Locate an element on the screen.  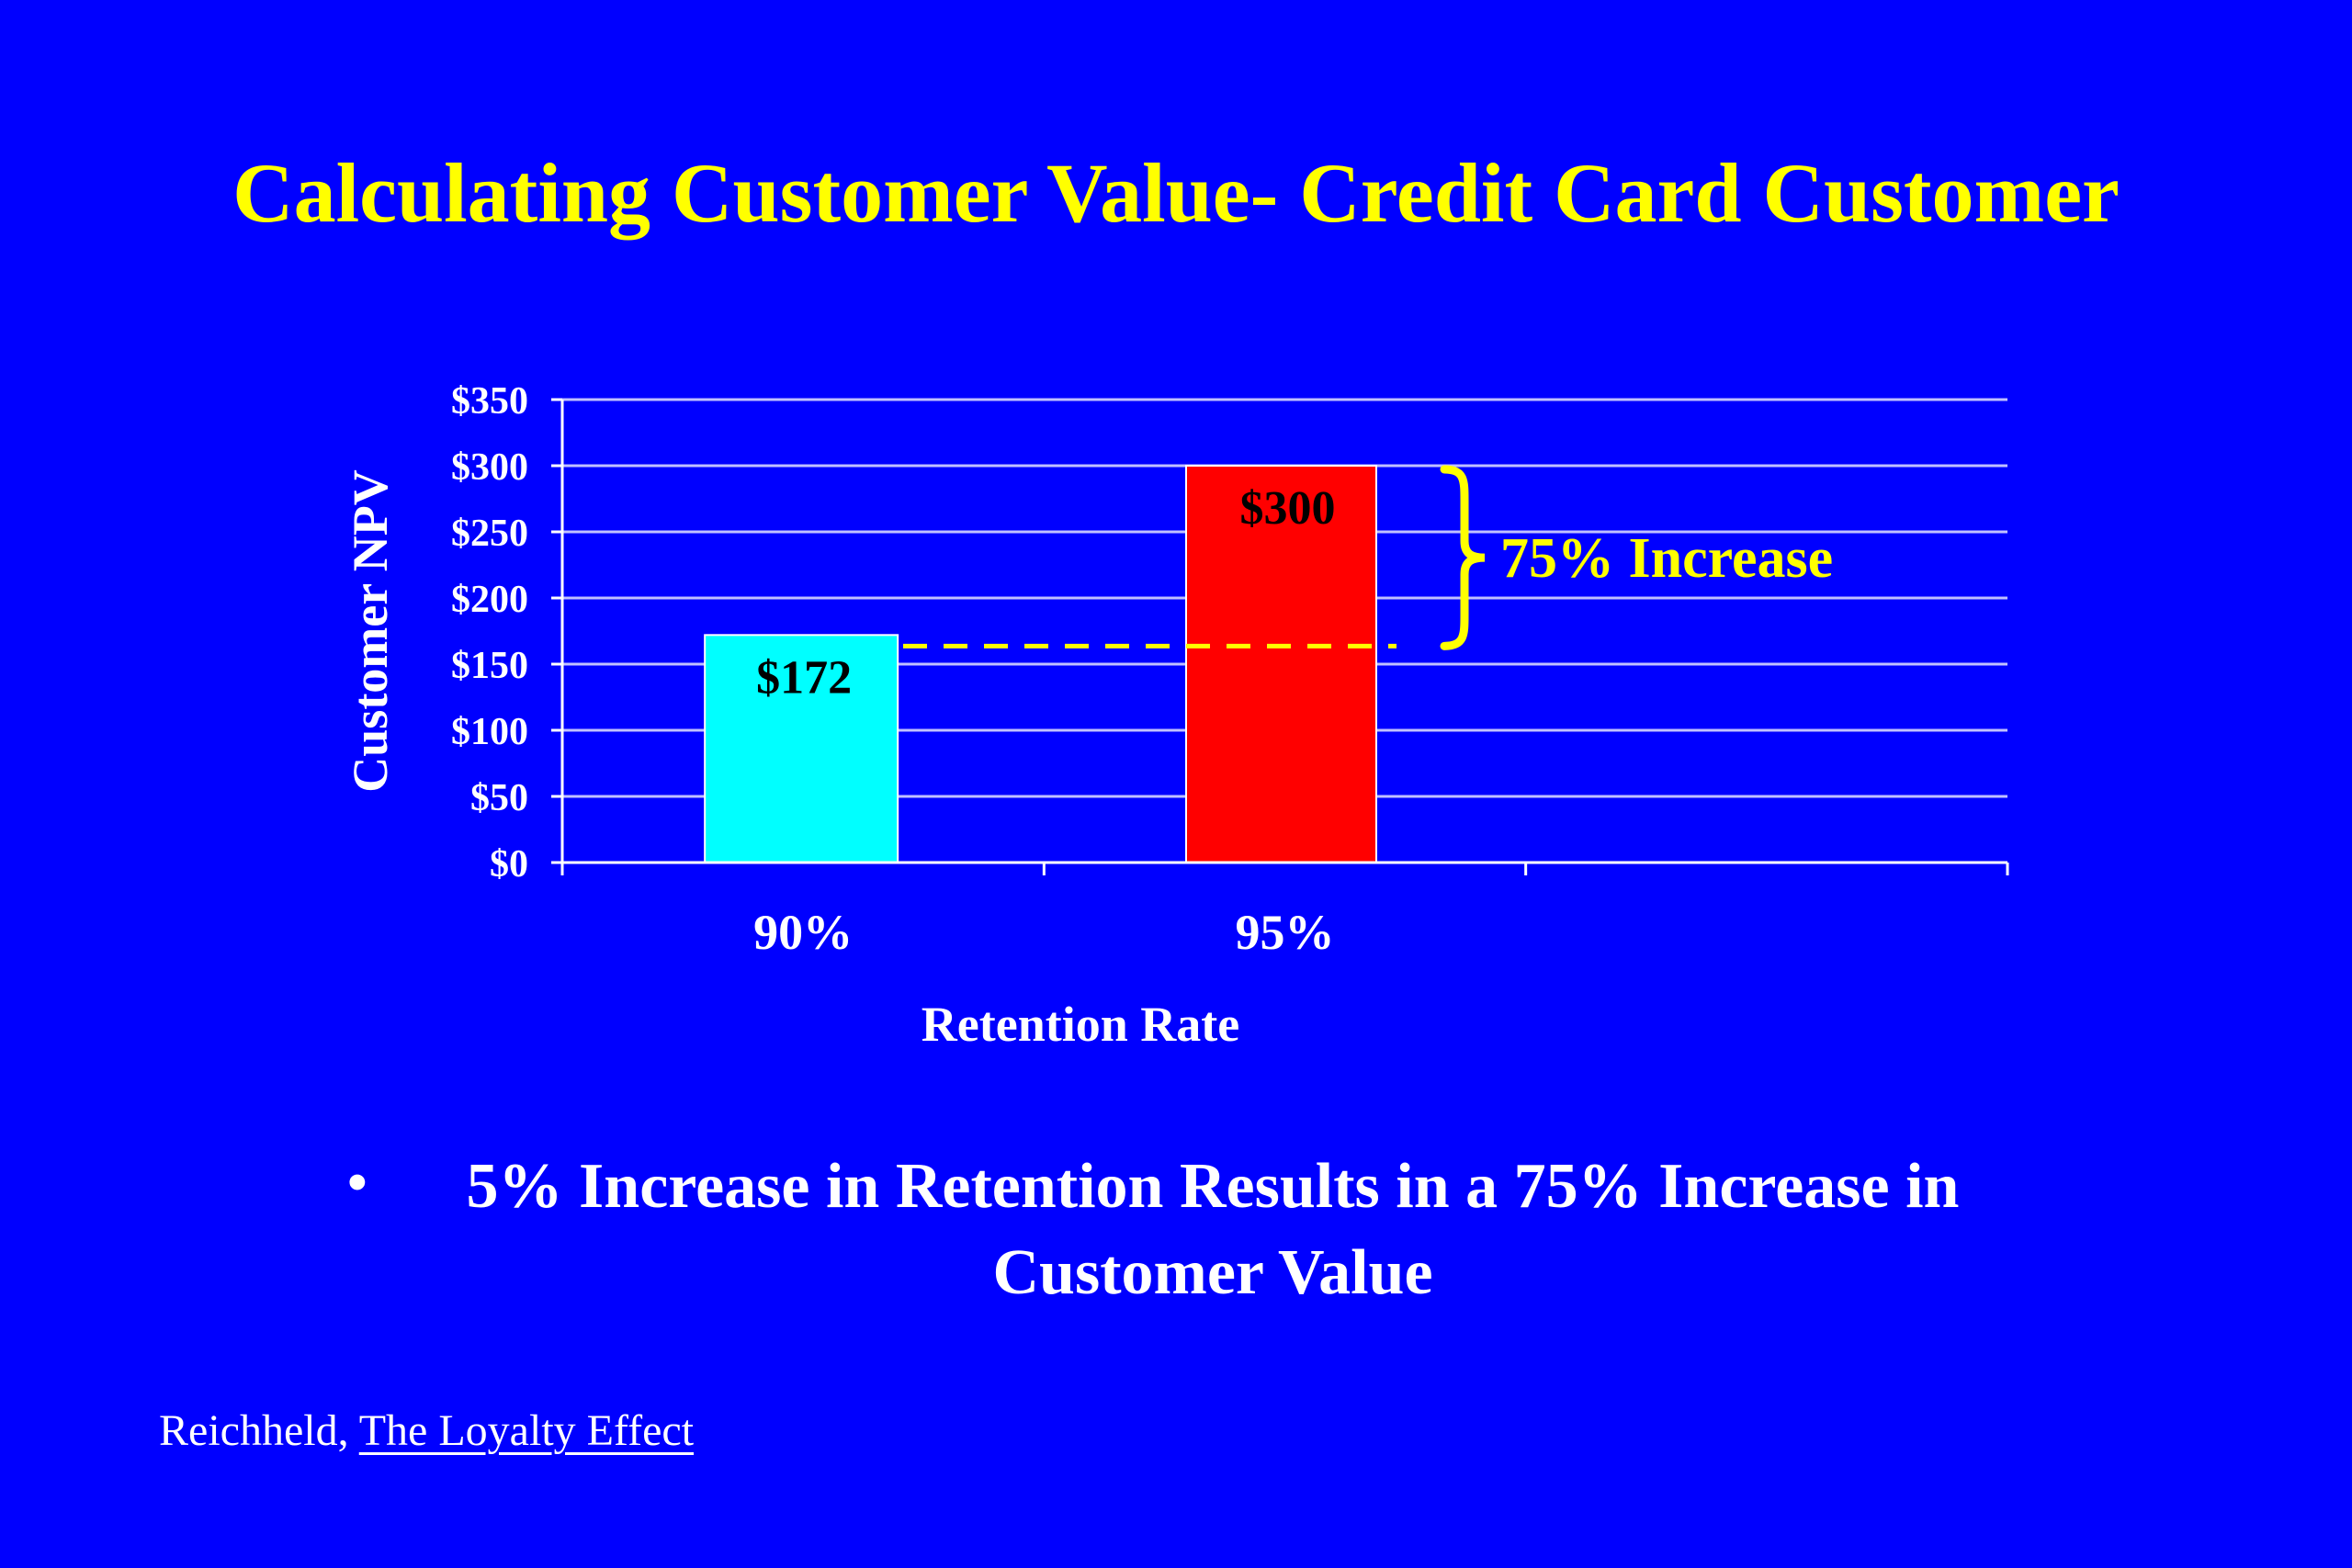
y-tick-label: $150 is located at coordinates (489, 666).